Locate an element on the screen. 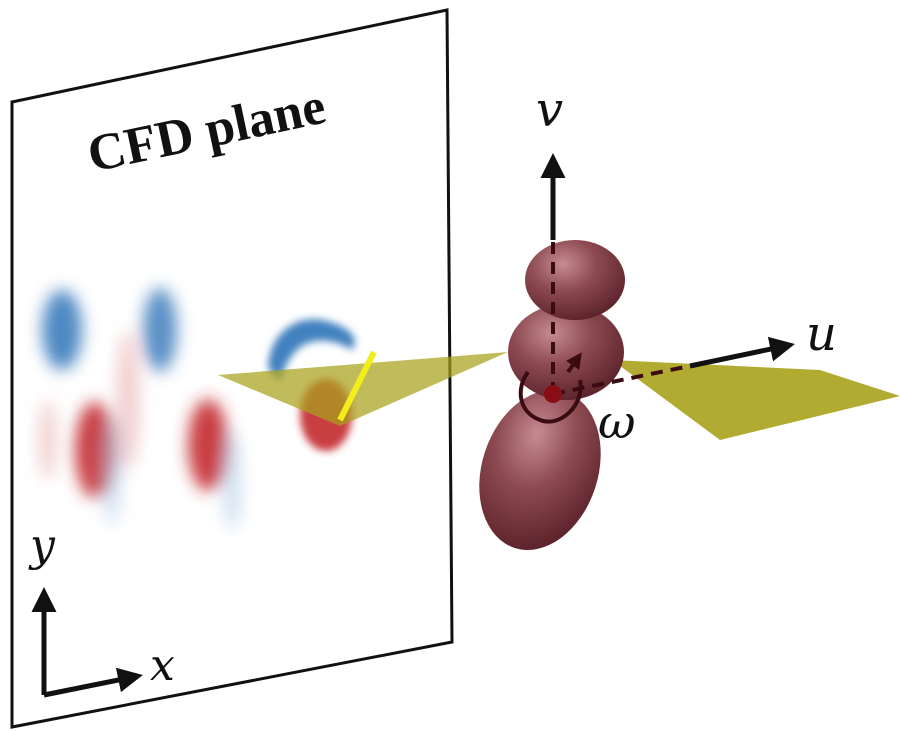  omega-label: ω is located at coordinates (617, 422).